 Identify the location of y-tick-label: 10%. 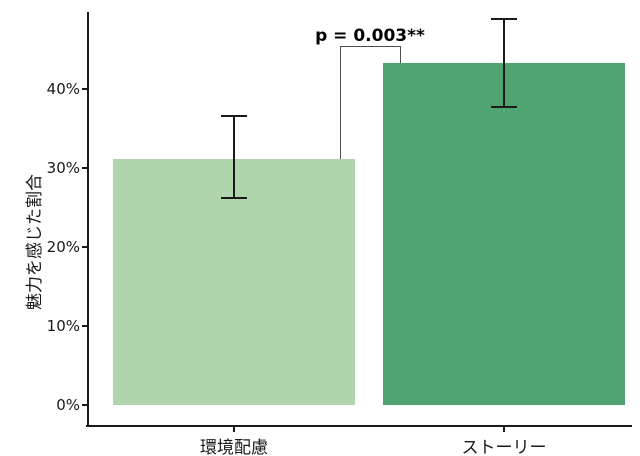
(63, 326).